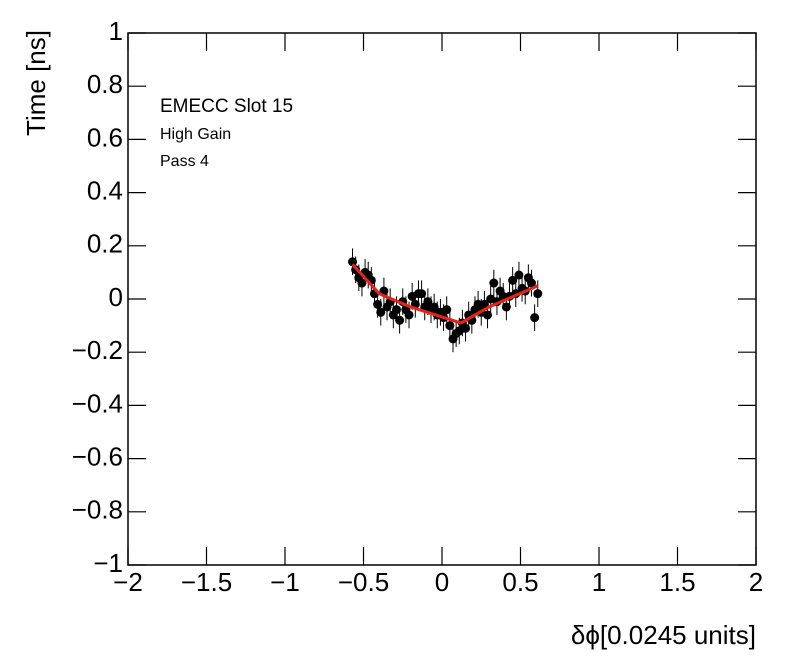  I want to click on annotation: High Gain, so click(195, 134).